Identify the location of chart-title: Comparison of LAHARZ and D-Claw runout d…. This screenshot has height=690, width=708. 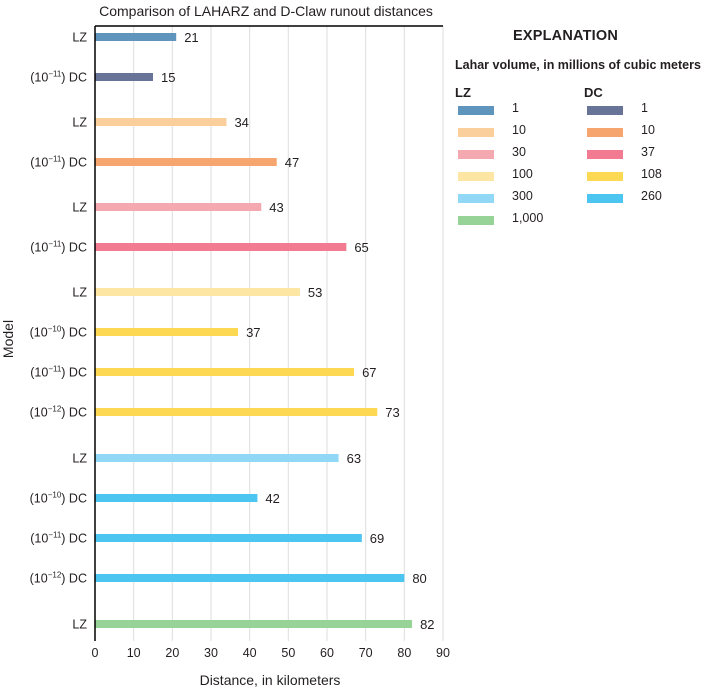
(266, 11).